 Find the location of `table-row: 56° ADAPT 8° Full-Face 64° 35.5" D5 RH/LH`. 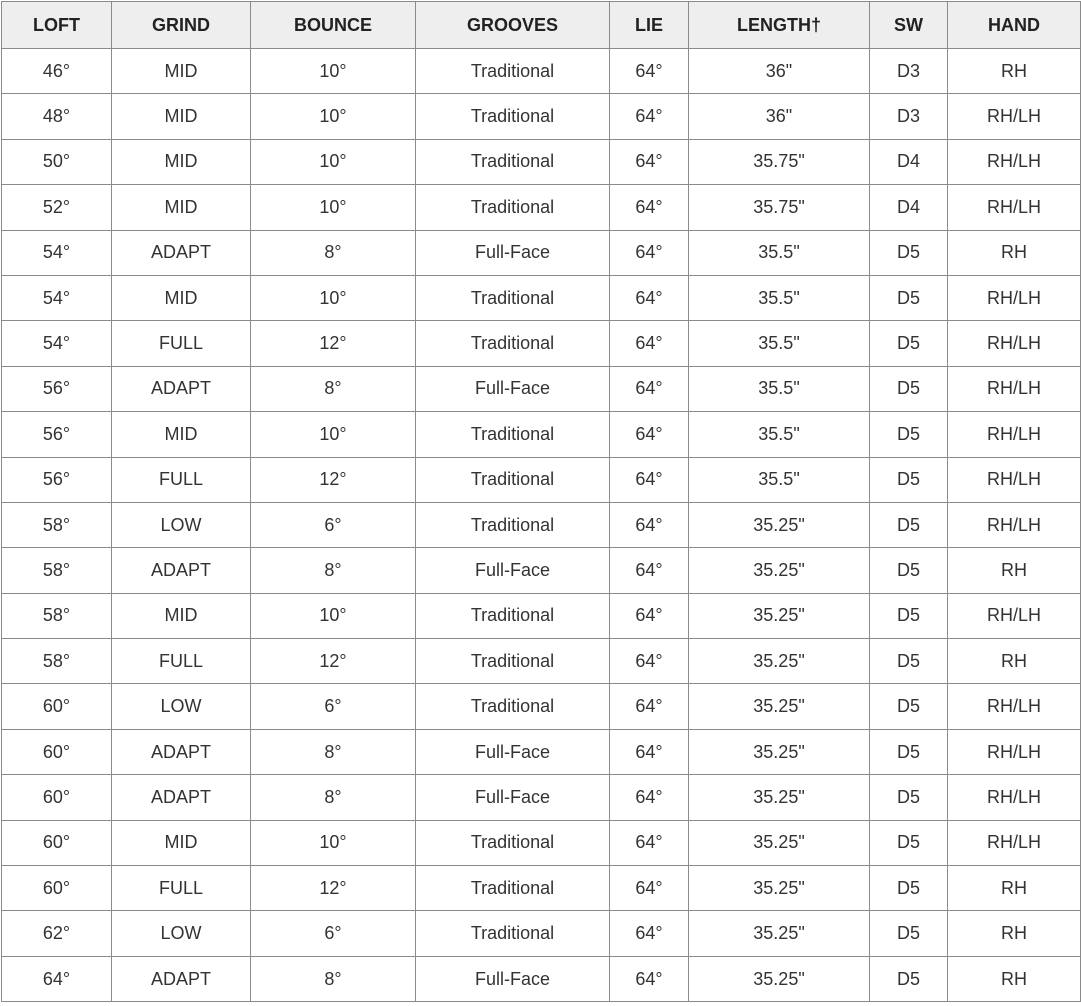

table-row: 56° ADAPT 8° Full-Face 64° 35.5" D5 RH/LH is located at coordinates (541, 389).